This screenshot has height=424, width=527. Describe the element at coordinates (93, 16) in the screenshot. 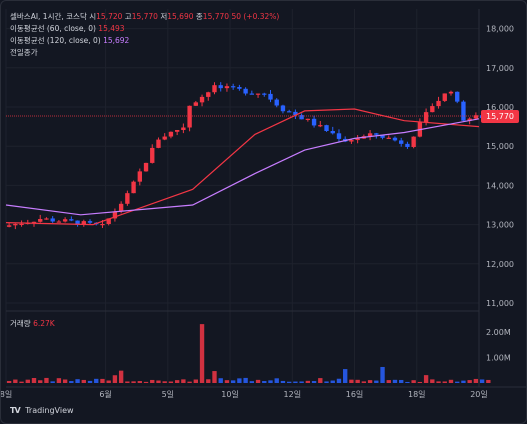

I see `legend-open-label: 시` at that location.